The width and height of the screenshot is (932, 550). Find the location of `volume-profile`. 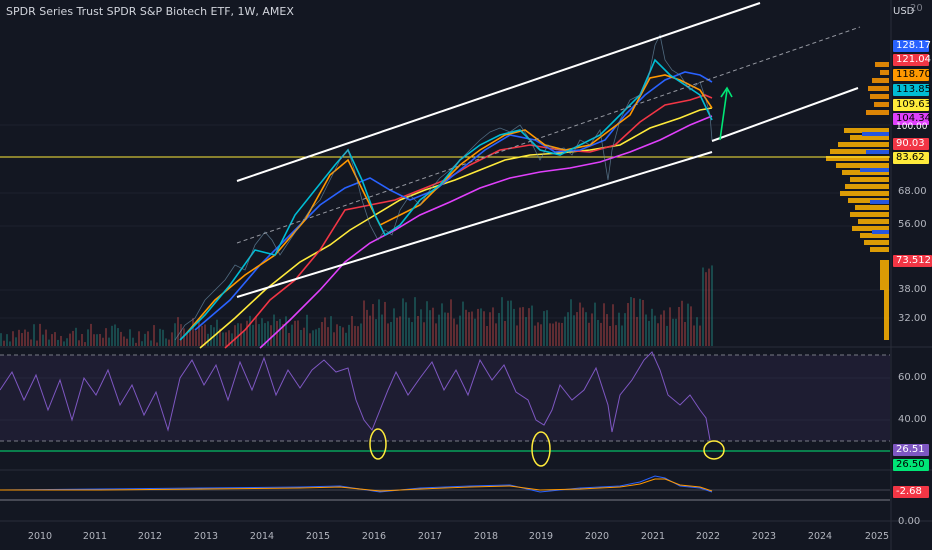

volume-profile is located at coordinates (857, 201).